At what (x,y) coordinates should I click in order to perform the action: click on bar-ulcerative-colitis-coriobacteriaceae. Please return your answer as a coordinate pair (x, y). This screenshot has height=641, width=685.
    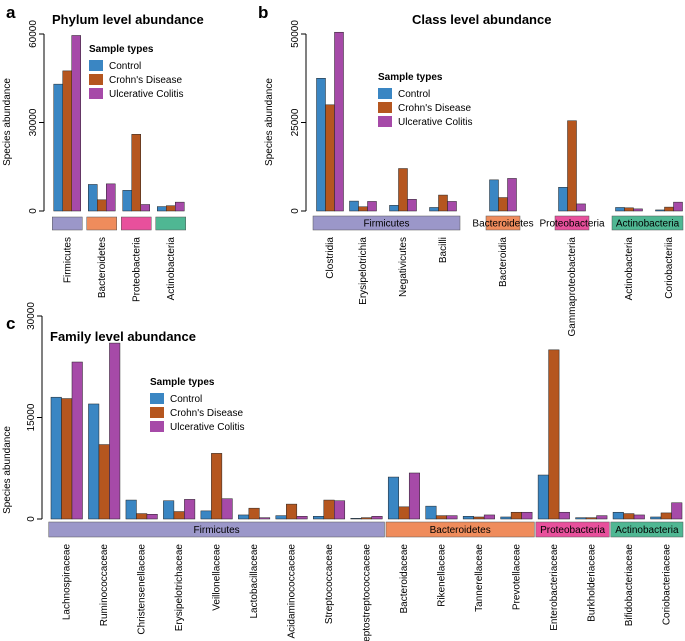
    Looking at the image, I should click on (677, 511).